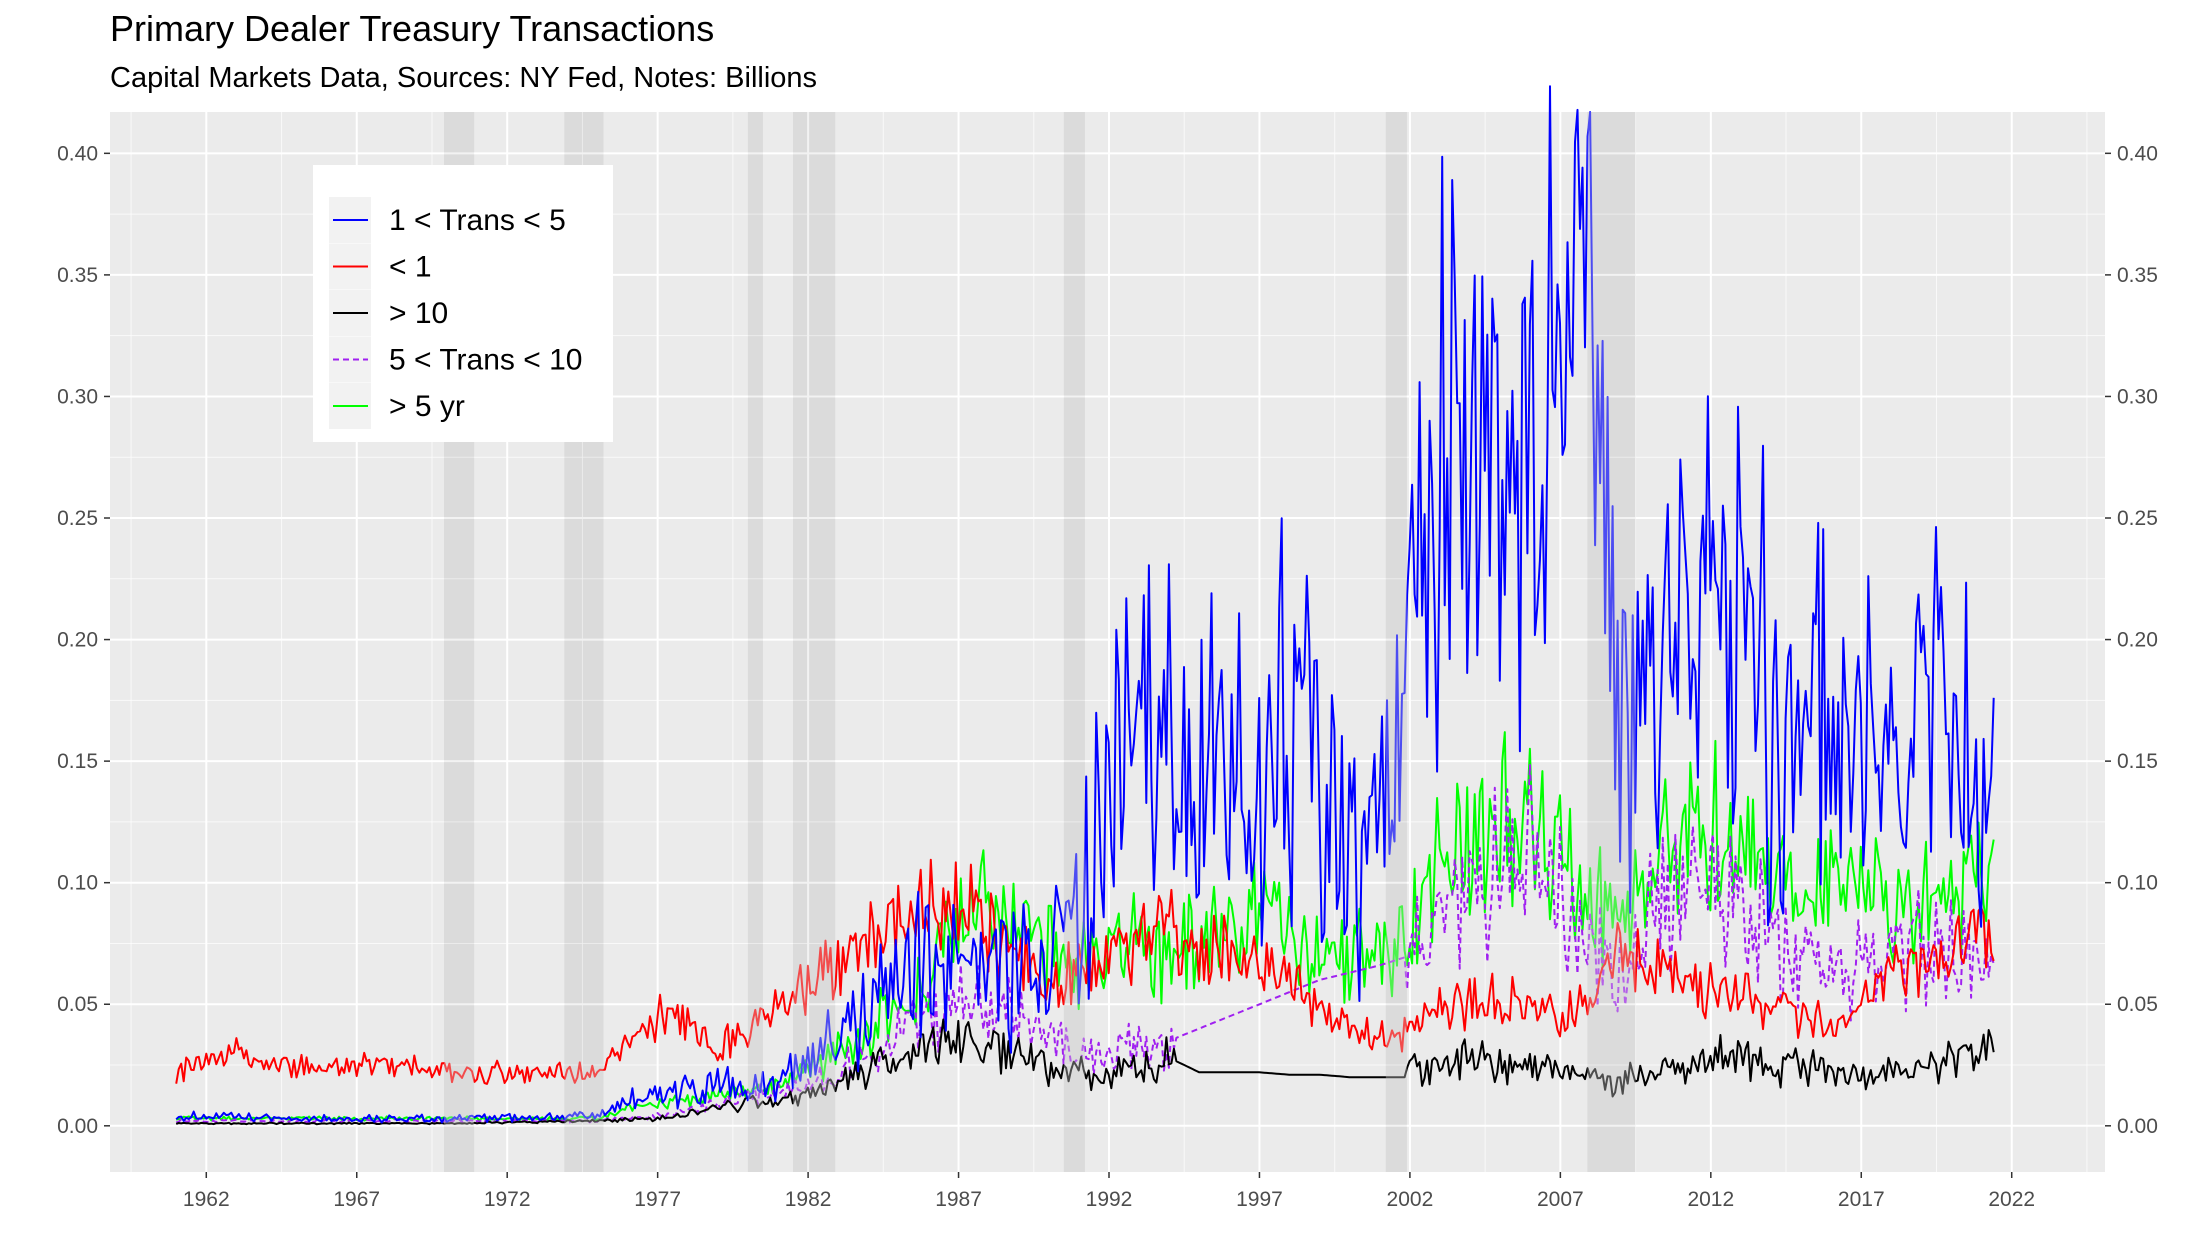 The width and height of the screenshot is (2208, 1248). Describe the element at coordinates (808, 1199) in the screenshot. I see `x-tick-label: 1982` at that location.